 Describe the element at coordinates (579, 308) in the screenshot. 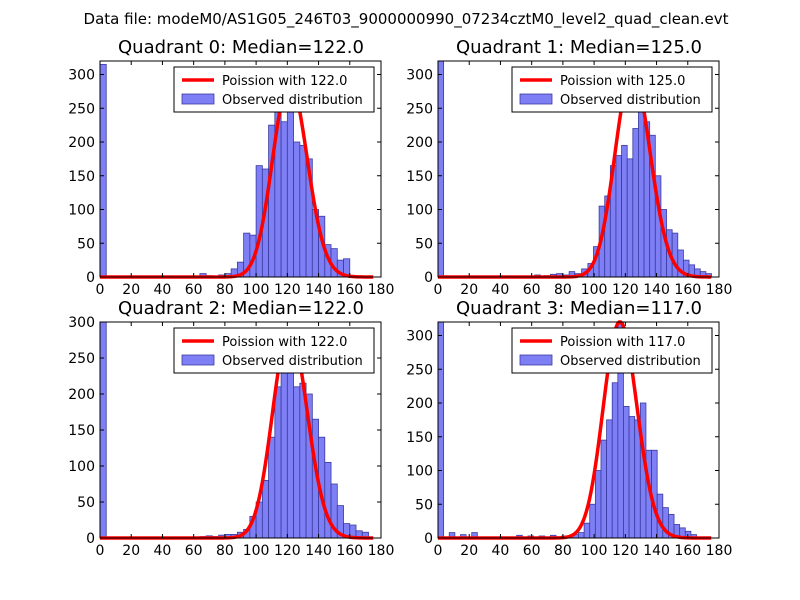

I see `subplot-title: Quadrant 3: Median=117.0` at that location.